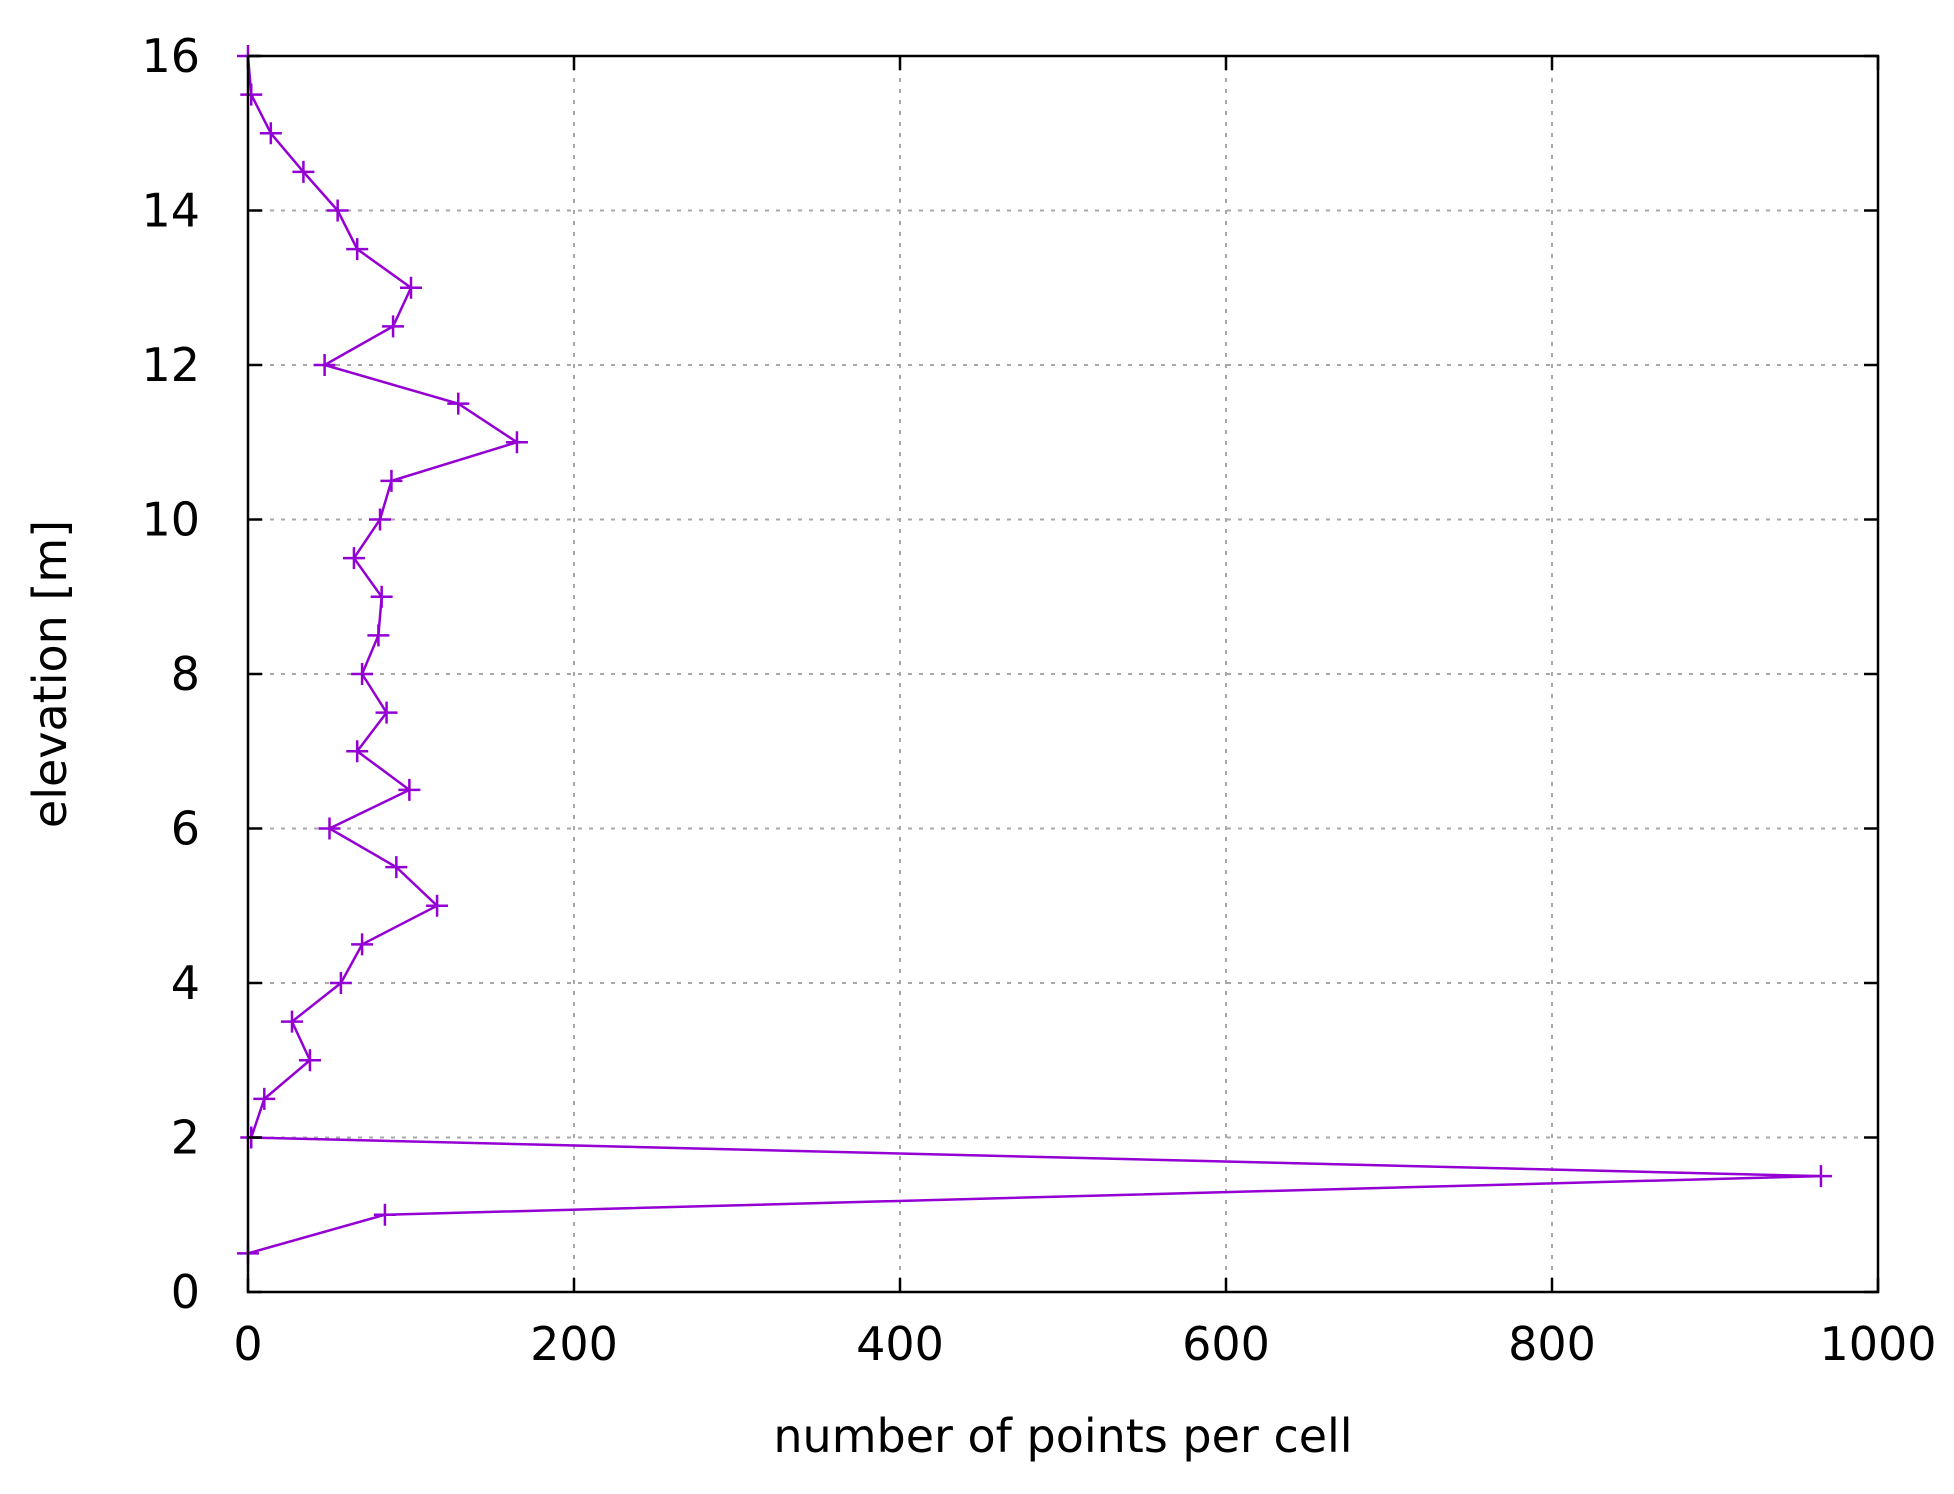 This screenshot has height=1494, width=1954. Describe the element at coordinates (1226, 1344) in the screenshot. I see `x-tick-label: 600` at that location.